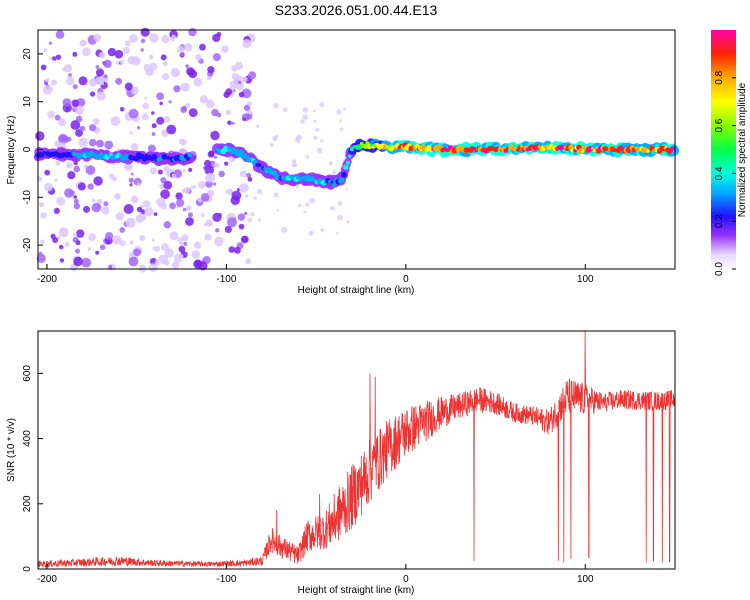 The height and width of the screenshot is (600, 750). What do you see at coordinates (226, 579) in the screenshot?
I see `xtick-label: -100` at bounding box center [226, 579].